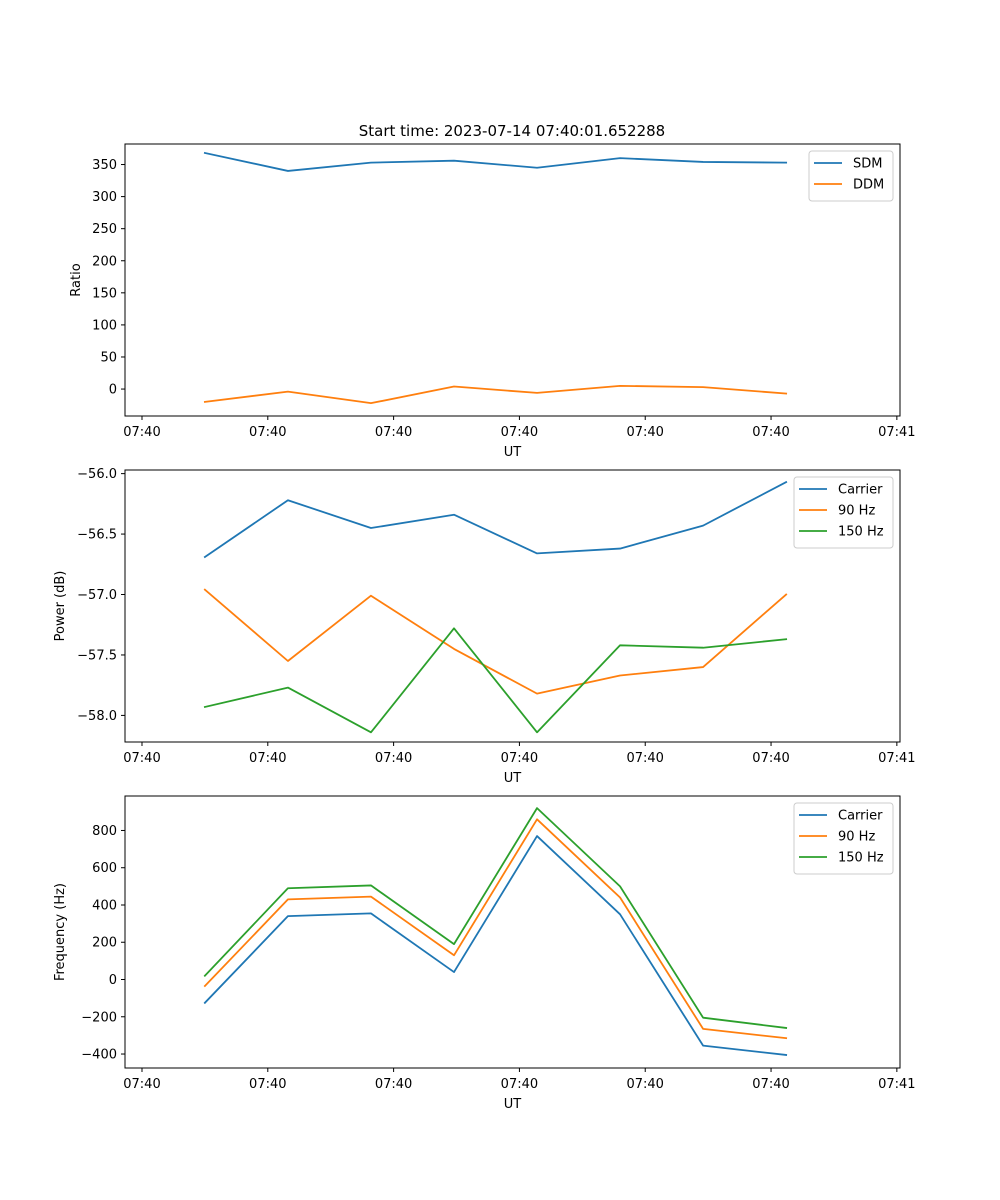  I want to click on y-tick-label: 150, so click(104, 293).